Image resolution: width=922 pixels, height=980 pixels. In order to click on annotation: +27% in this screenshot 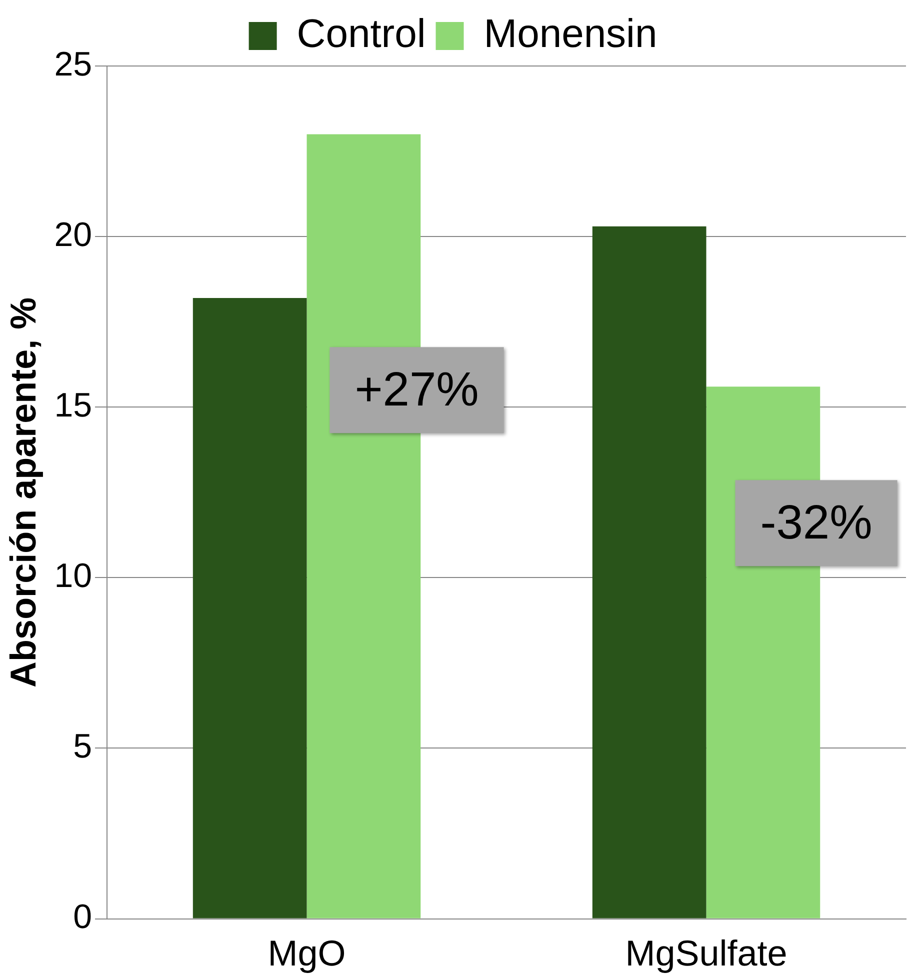, I will do `click(416, 389)`.